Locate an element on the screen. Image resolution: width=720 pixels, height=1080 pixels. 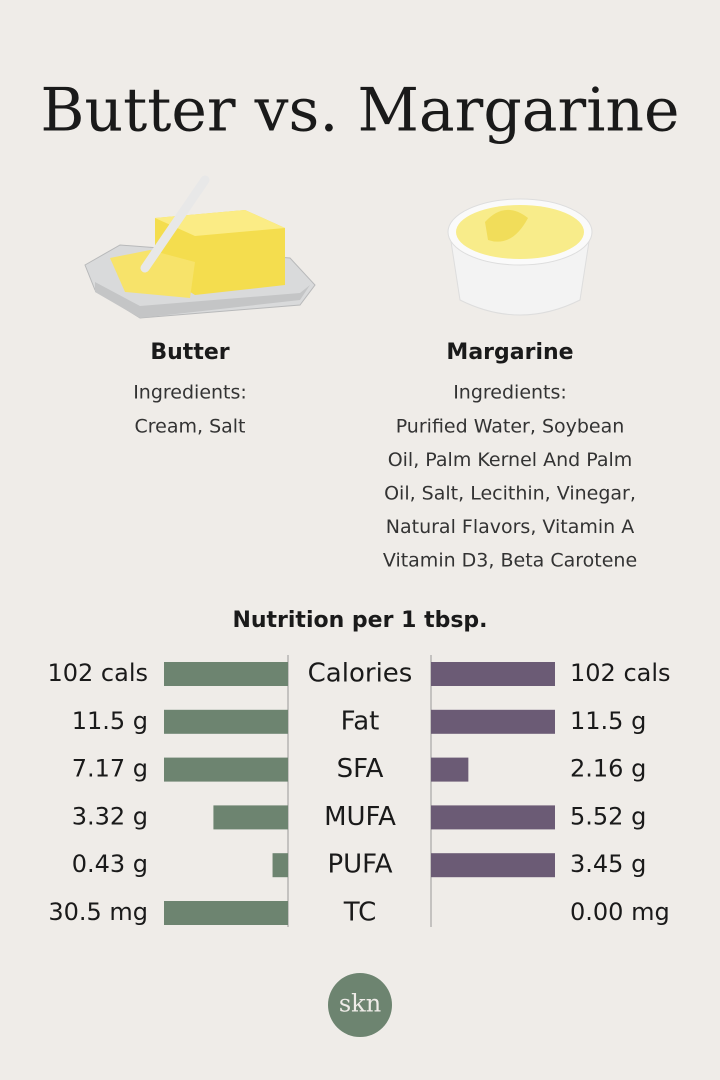
value-label: 30.5 mg is located at coordinates (98, 912).